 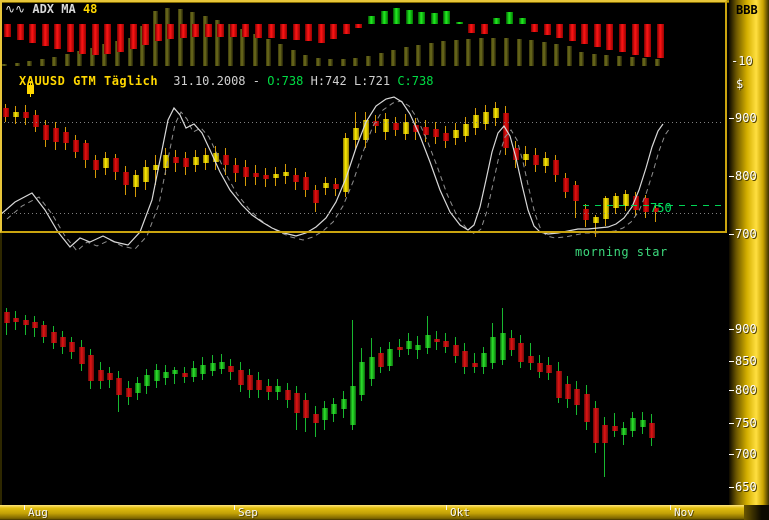 What do you see at coordinates (746, 423) in the screenshot?
I see `scale-tick-label: 750` at bounding box center [746, 423].